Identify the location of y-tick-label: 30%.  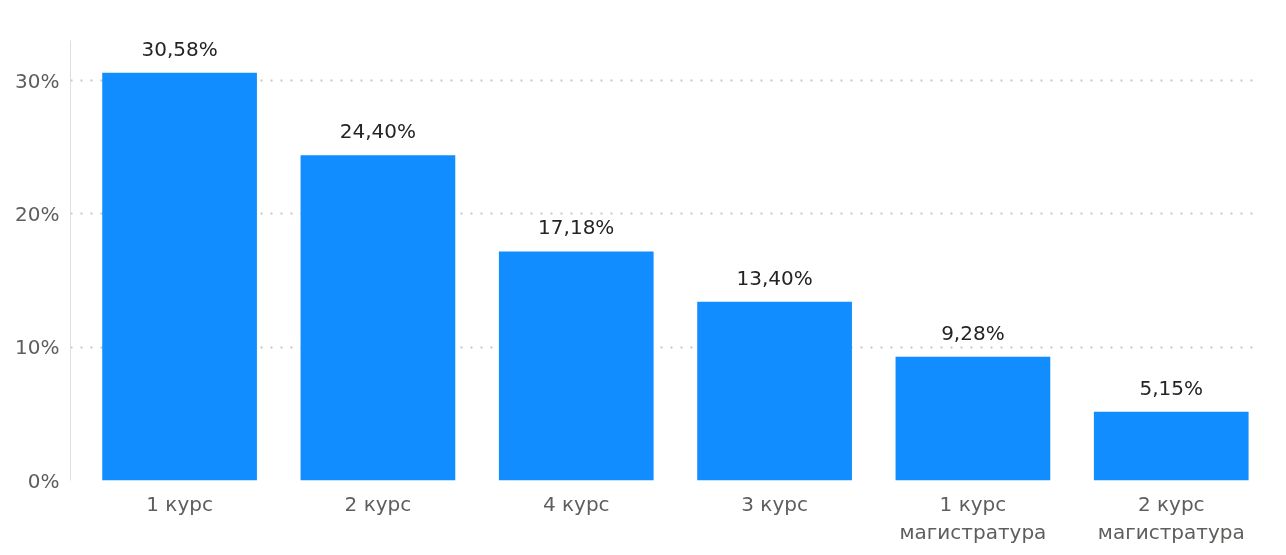
(37, 80).